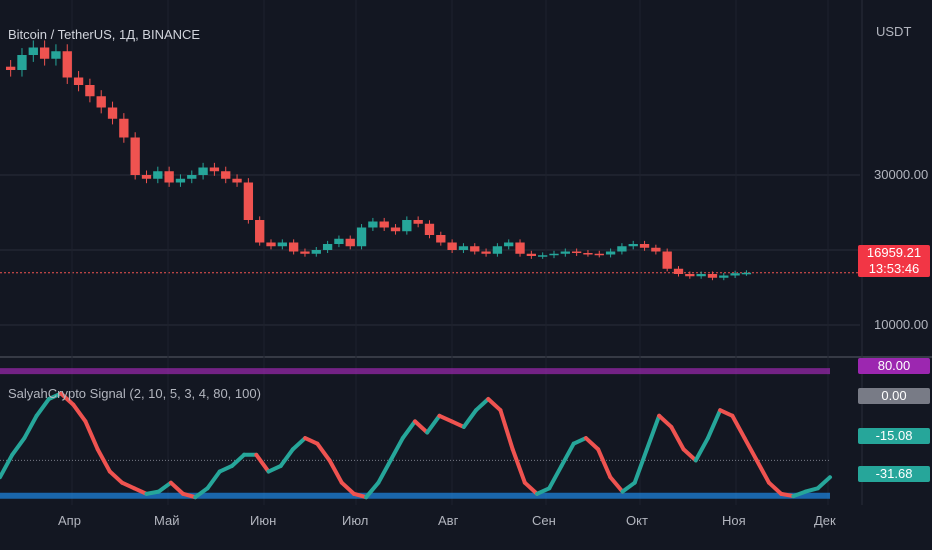  What do you see at coordinates (448, 520) in the screenshot?
I see `time-axis-label: Авг` at bounding box center [448, 520].